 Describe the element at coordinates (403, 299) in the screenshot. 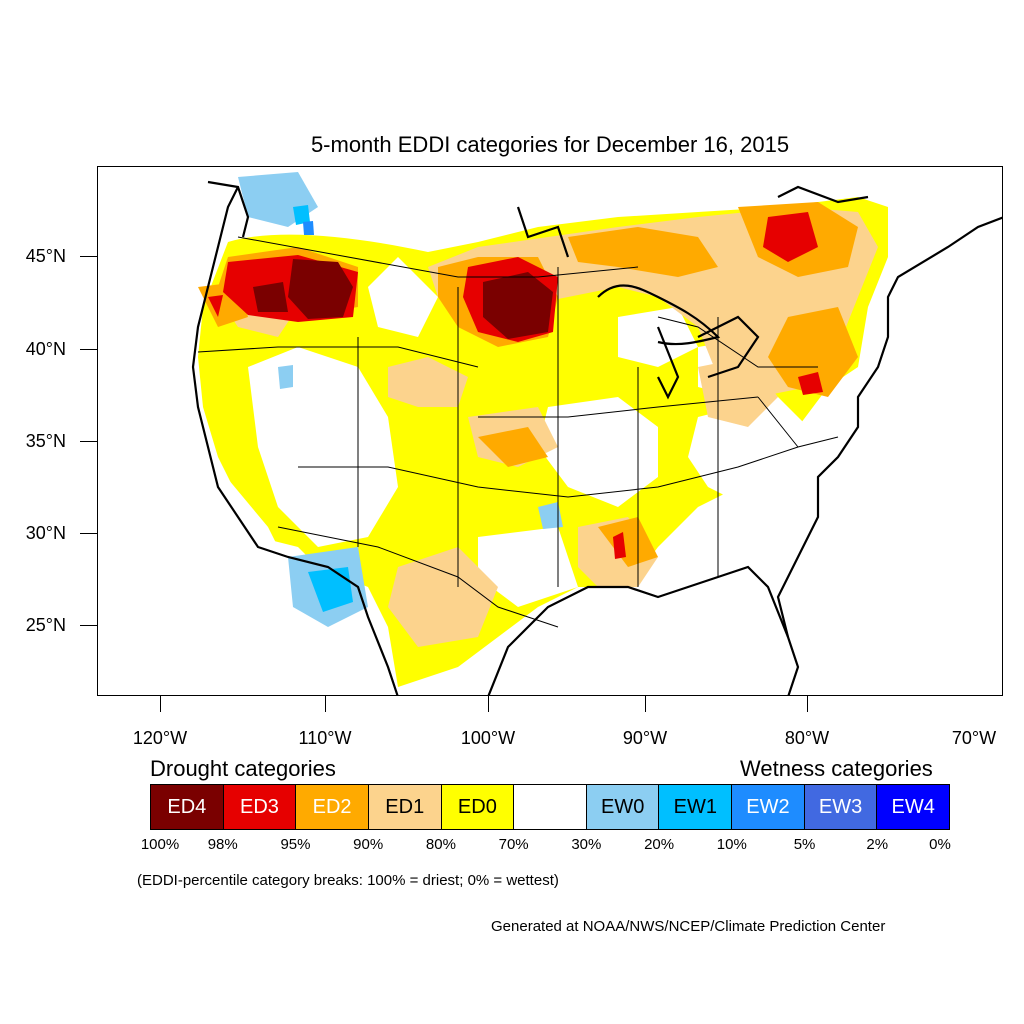

I see `ed4-regions` at that location.